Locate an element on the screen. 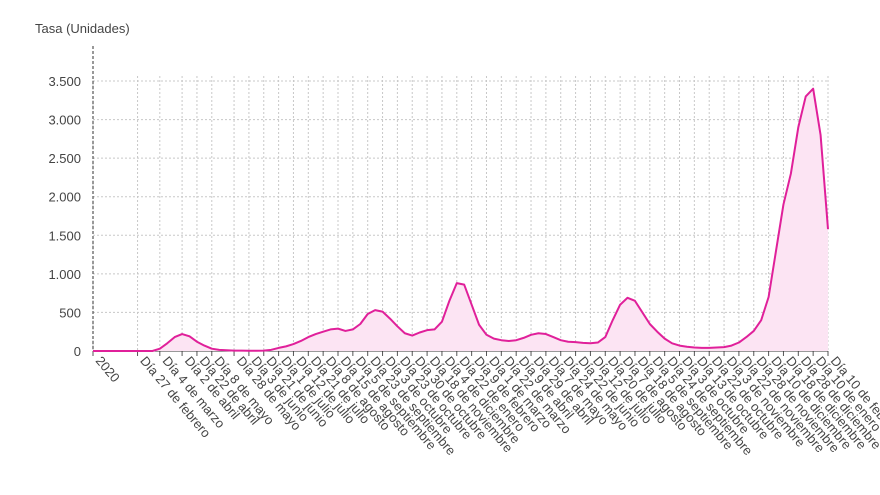  y-tick-label: 500 is located at coordinates (70, 312).